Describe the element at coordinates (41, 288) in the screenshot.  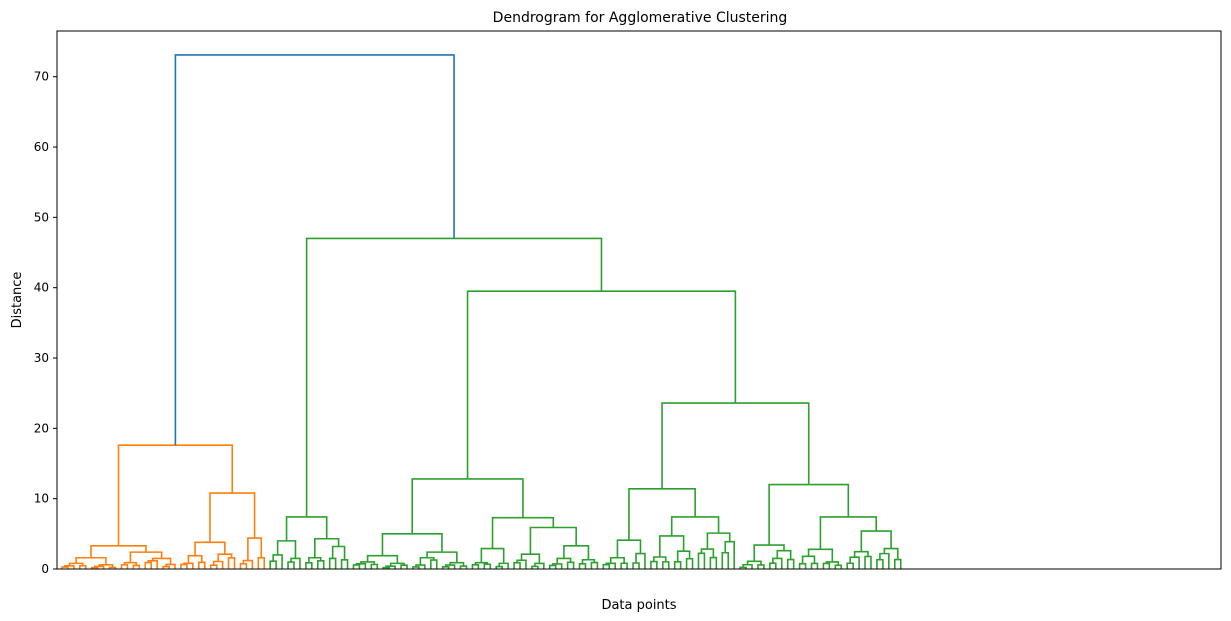
I see `y-tick-label: 40` at that location.